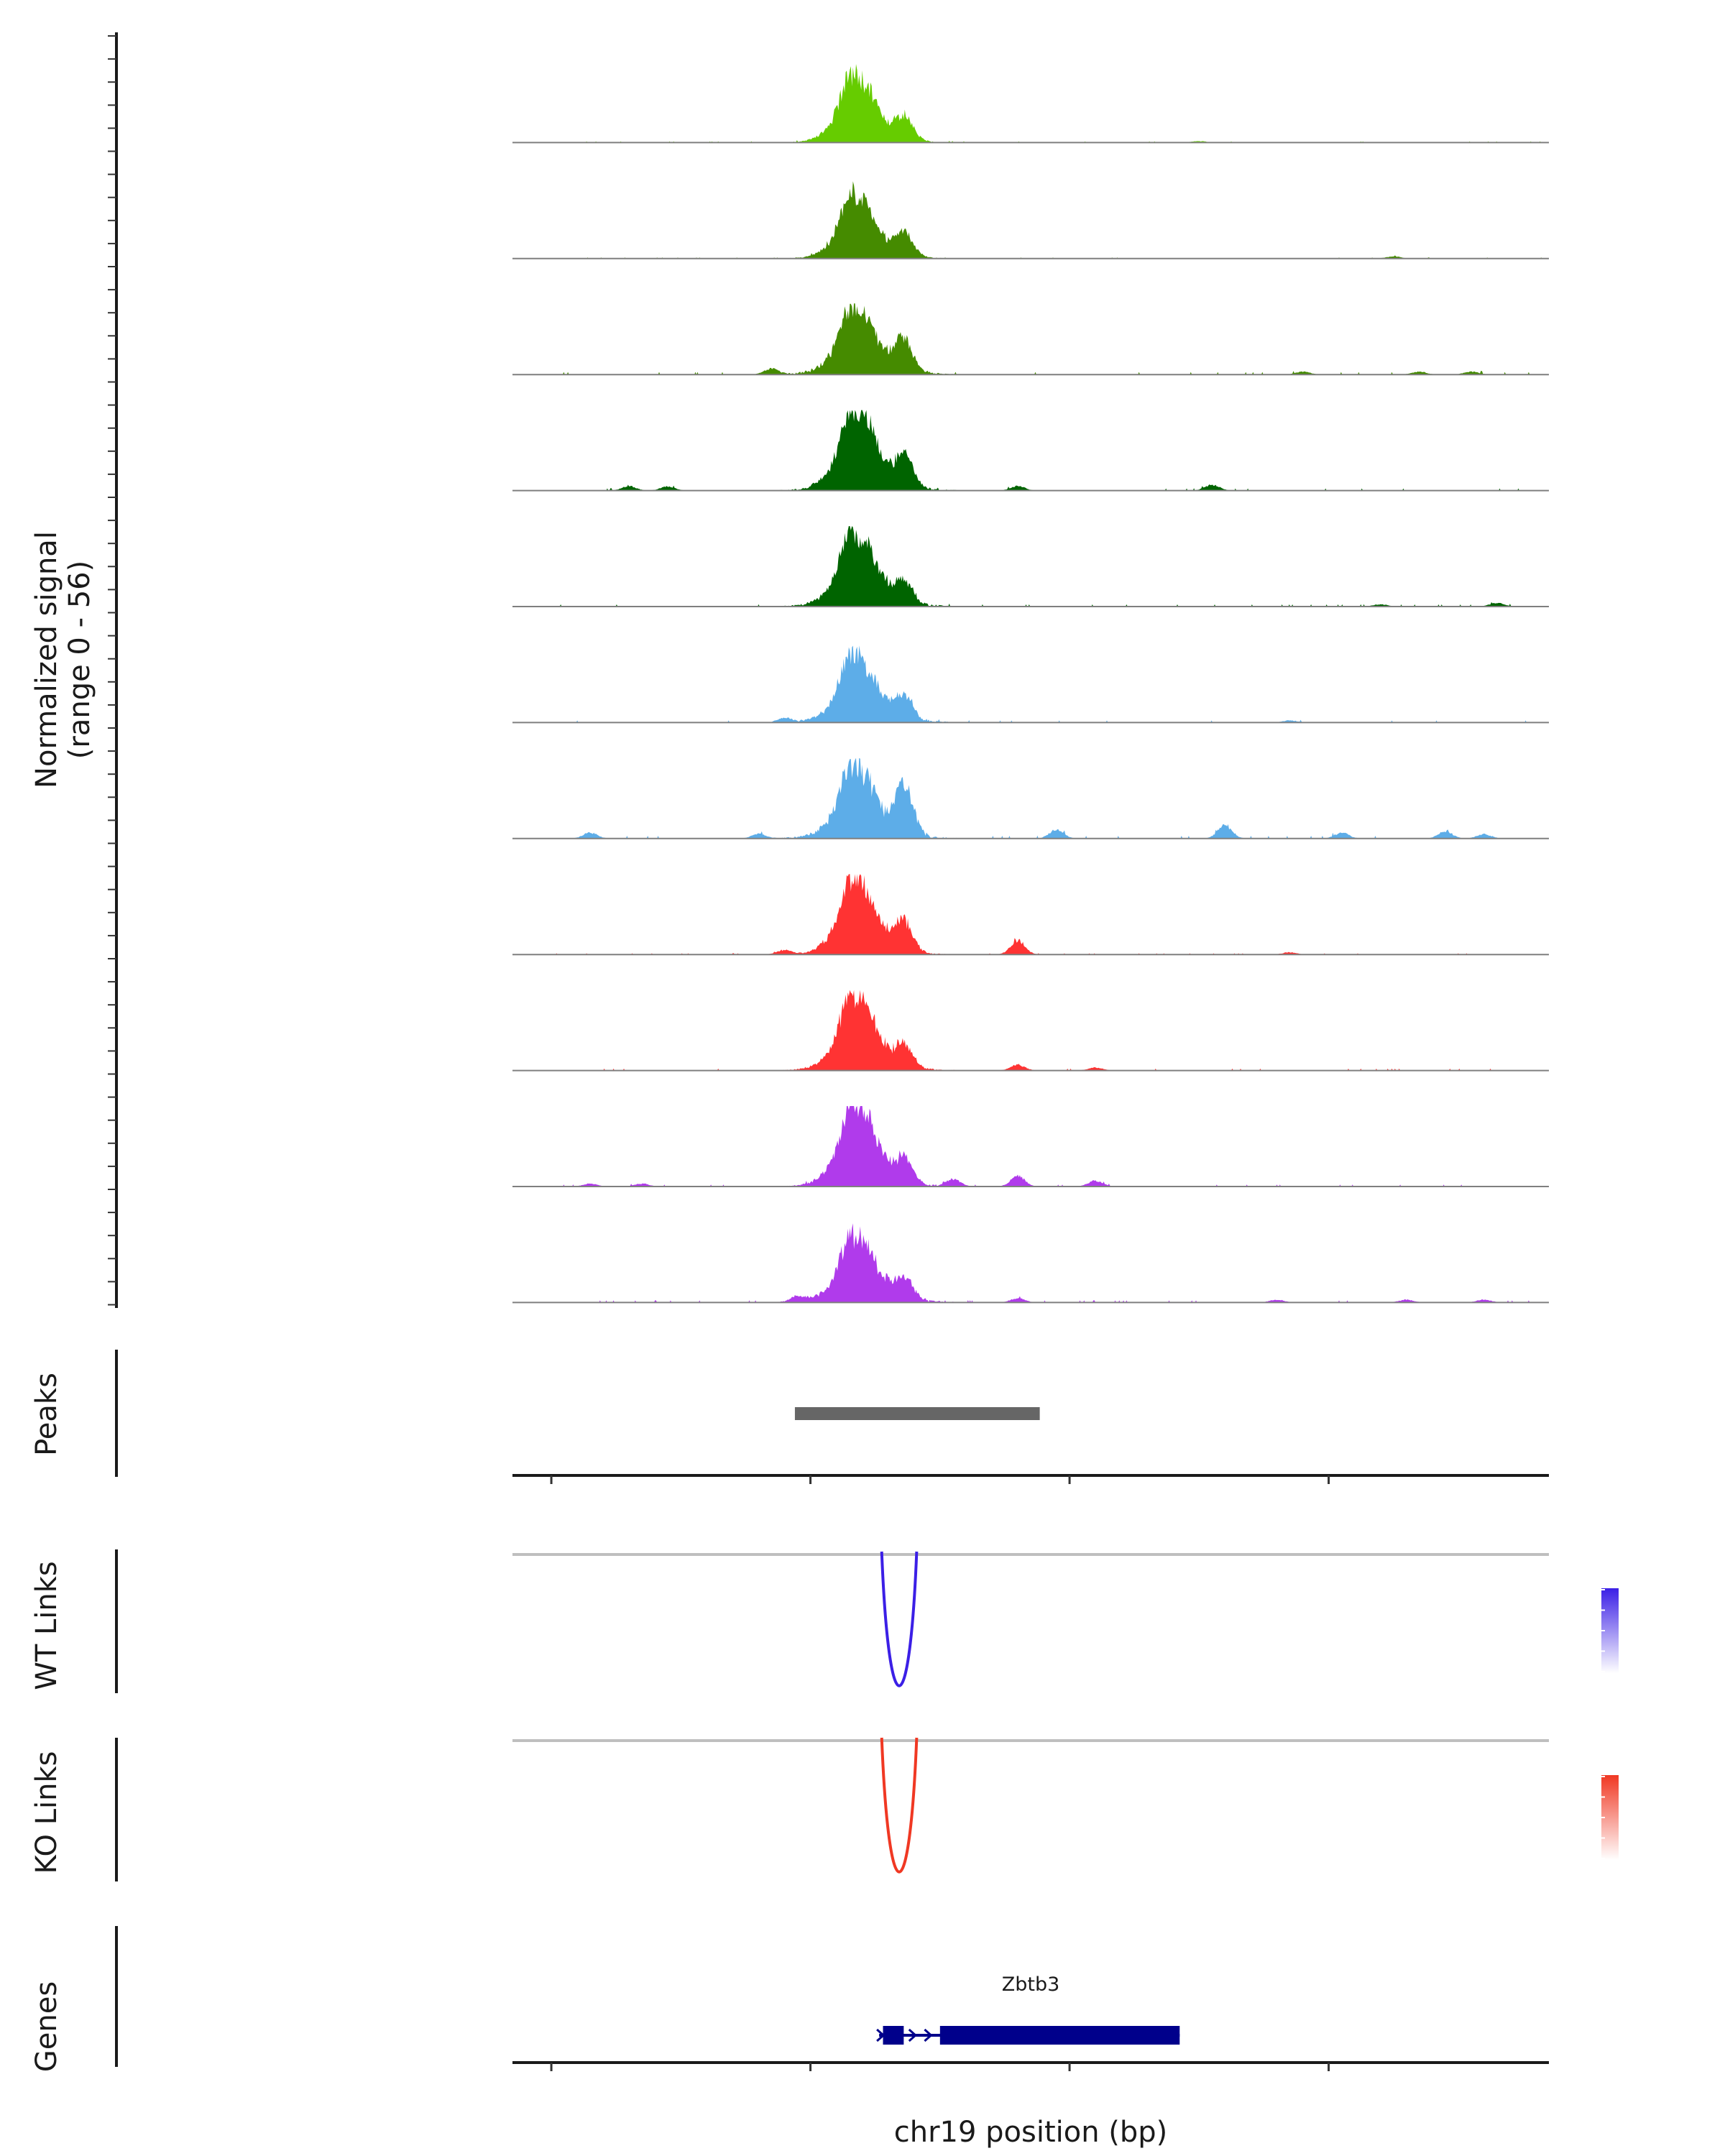 The height and width of the screenshot is (2156, 1725). Describe the element at coordinates (1031, 2132) in the screenshot. I see `x-axis-title: chr19 position (bp)` at that location.